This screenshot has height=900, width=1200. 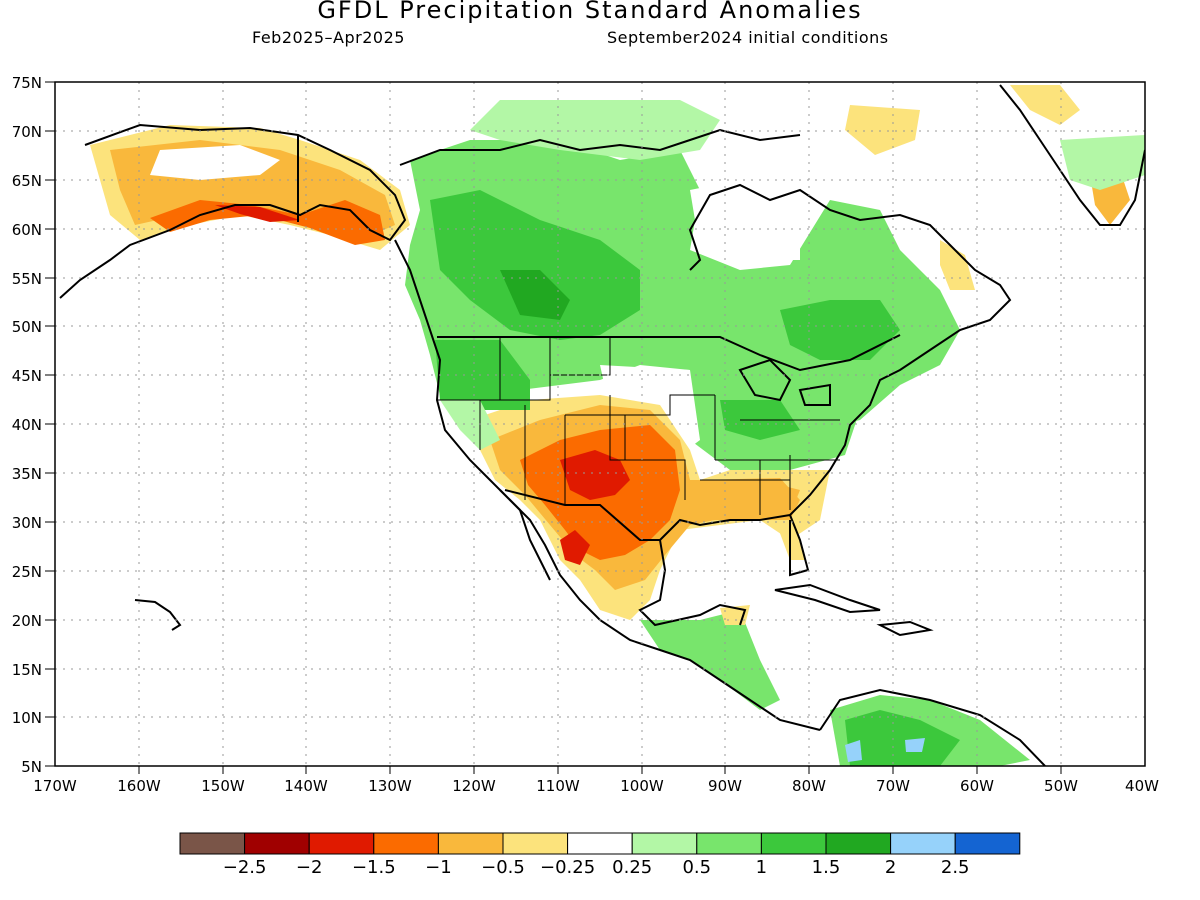 What do you see at coordinates (1061, 786) in the screenshot?
I see `lon-label: 50W` at bounding box center [1061, 786].